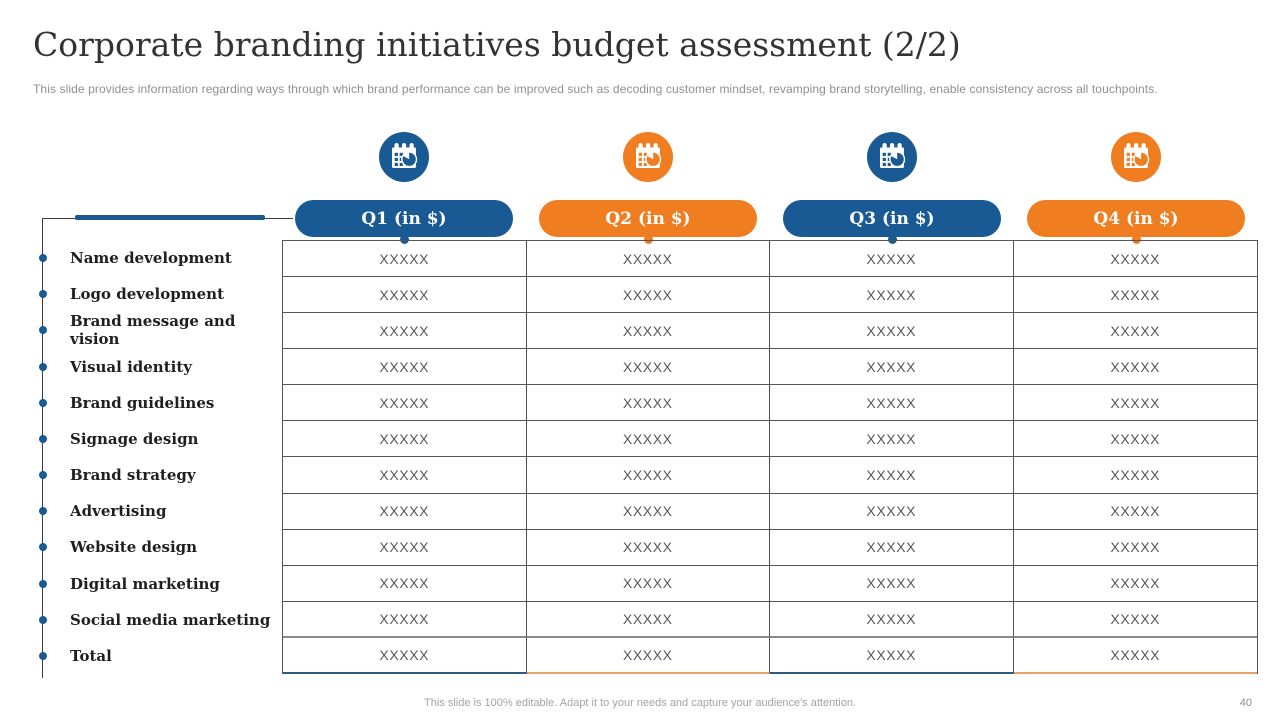 Image resolution: width=1280 pixels, height=720 pixels. I want to click on row-label: Website design, so click(134, 547).